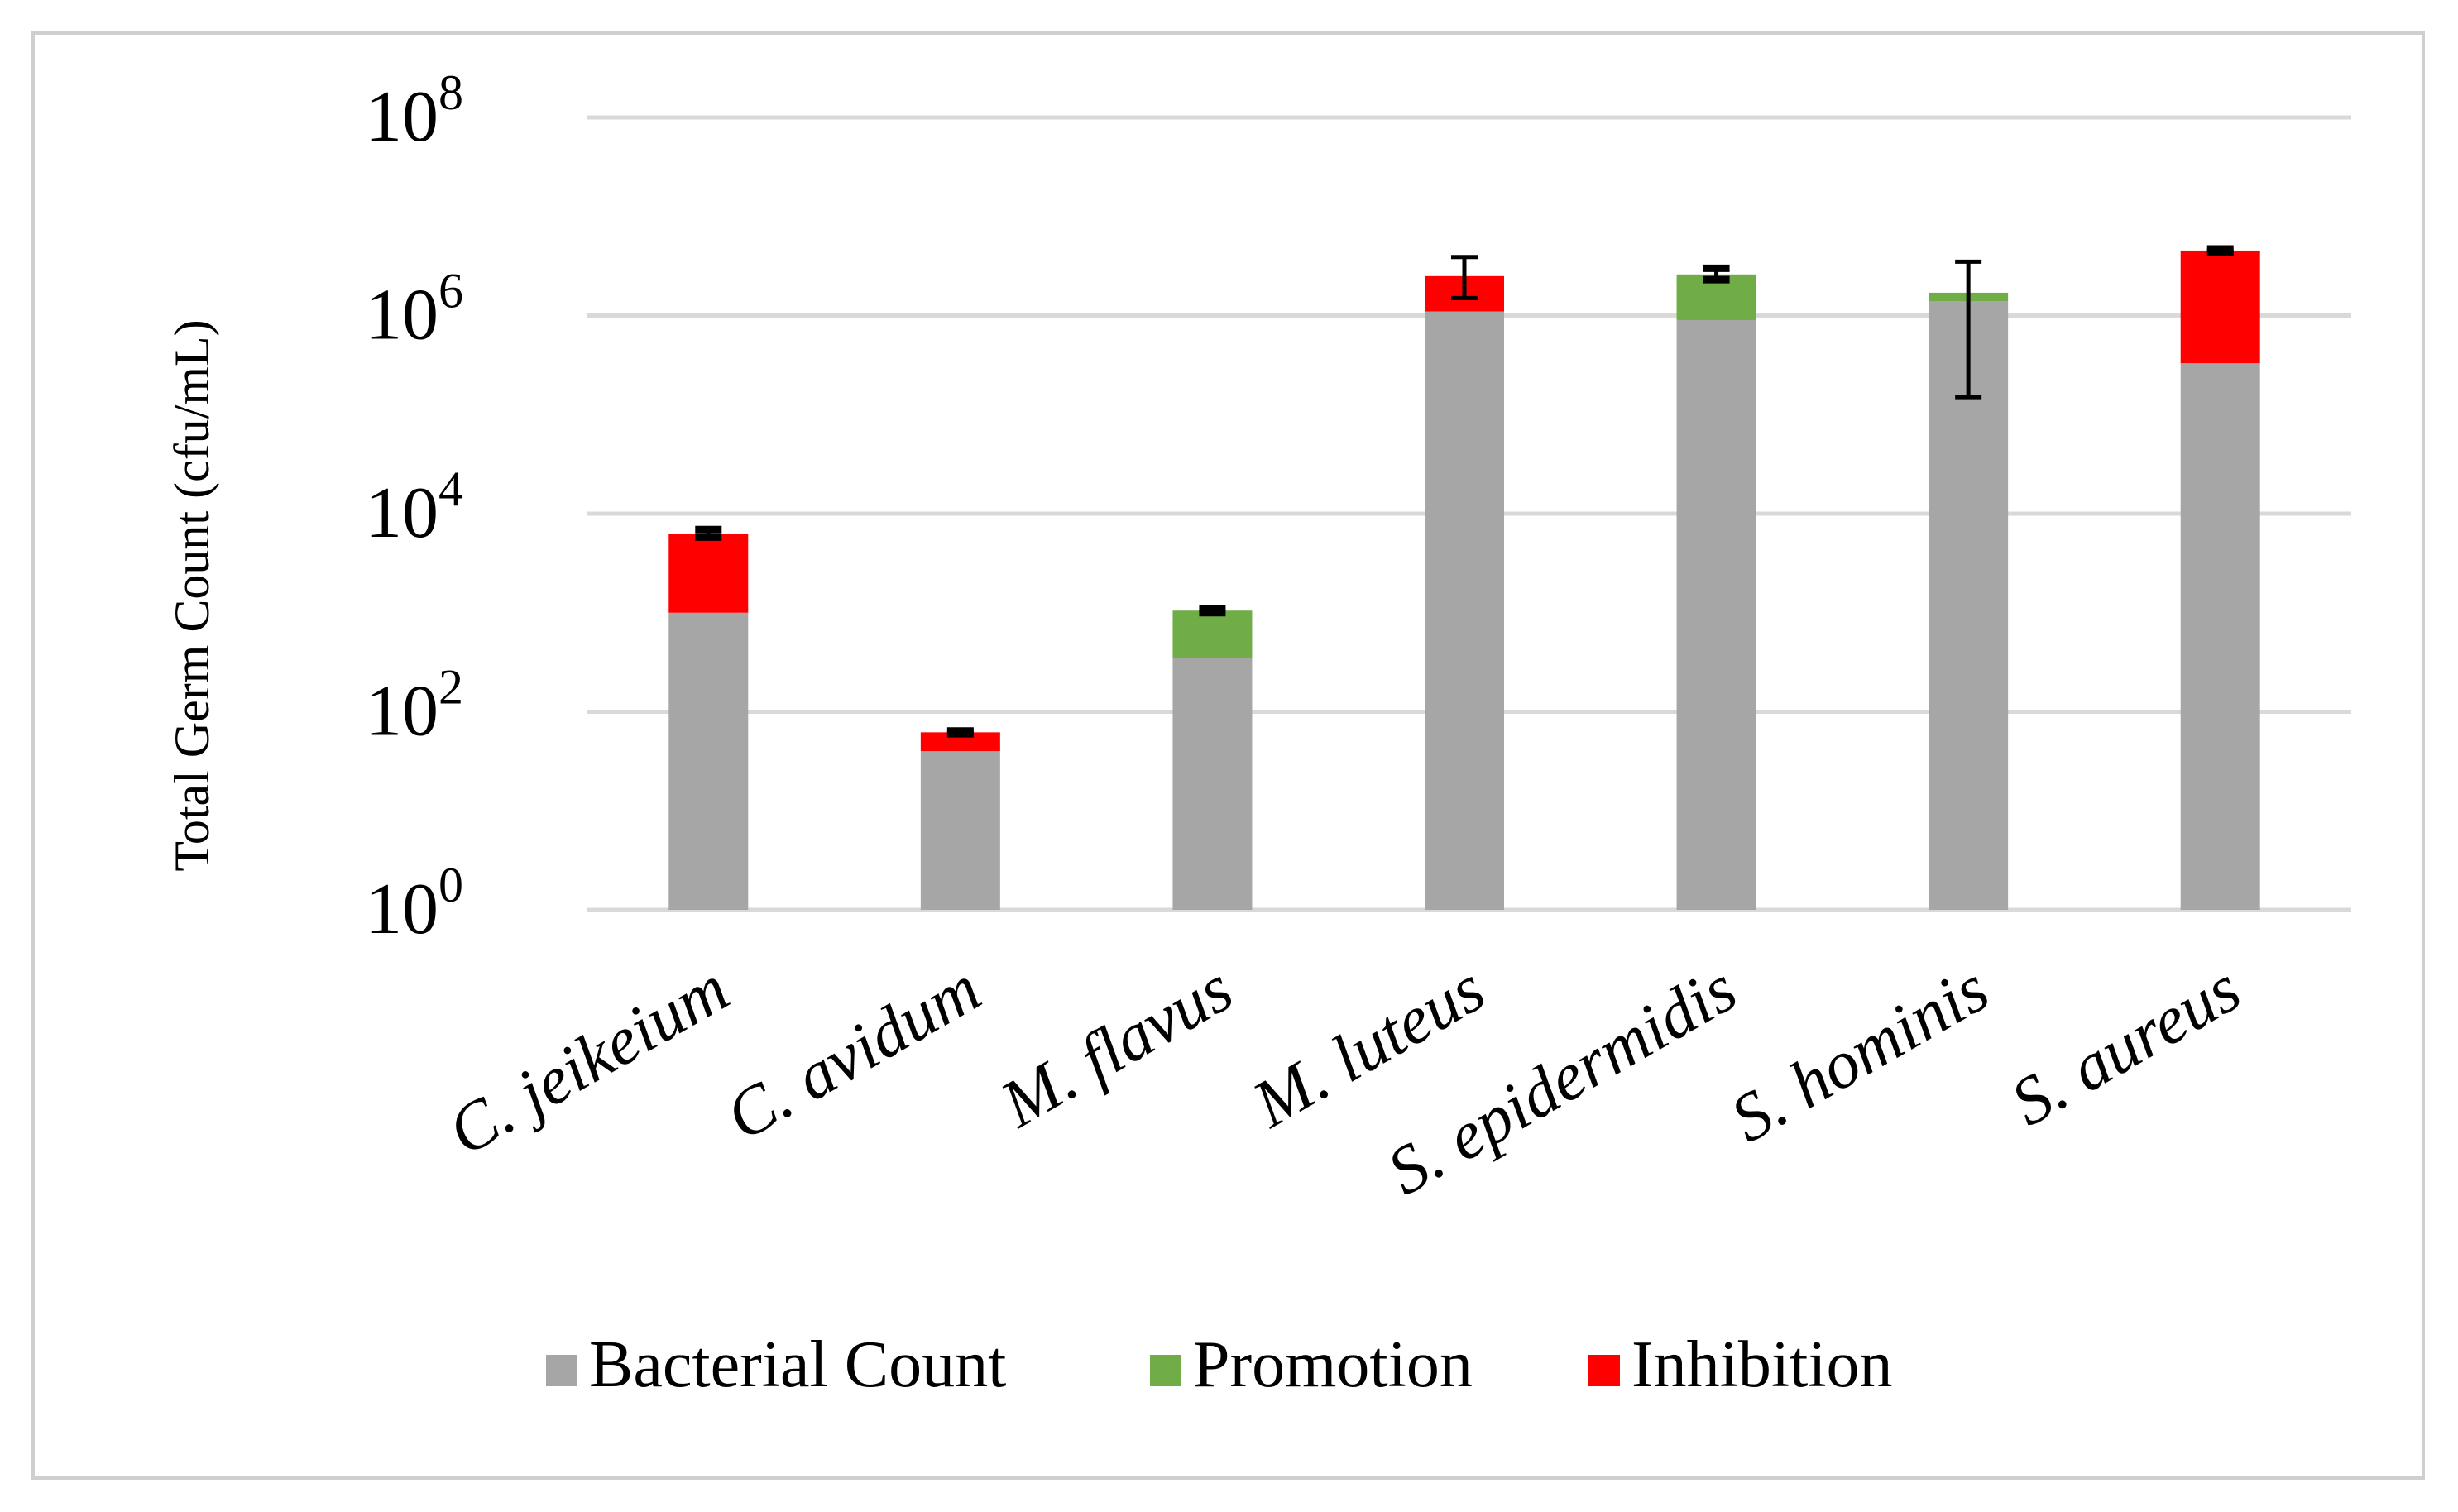 The height and width of the screenshot is (1512, 2458). Describe the element at coordinates (2126, 1045) in the screenshot. I see `x-tick-label: S. aureus` at that location.